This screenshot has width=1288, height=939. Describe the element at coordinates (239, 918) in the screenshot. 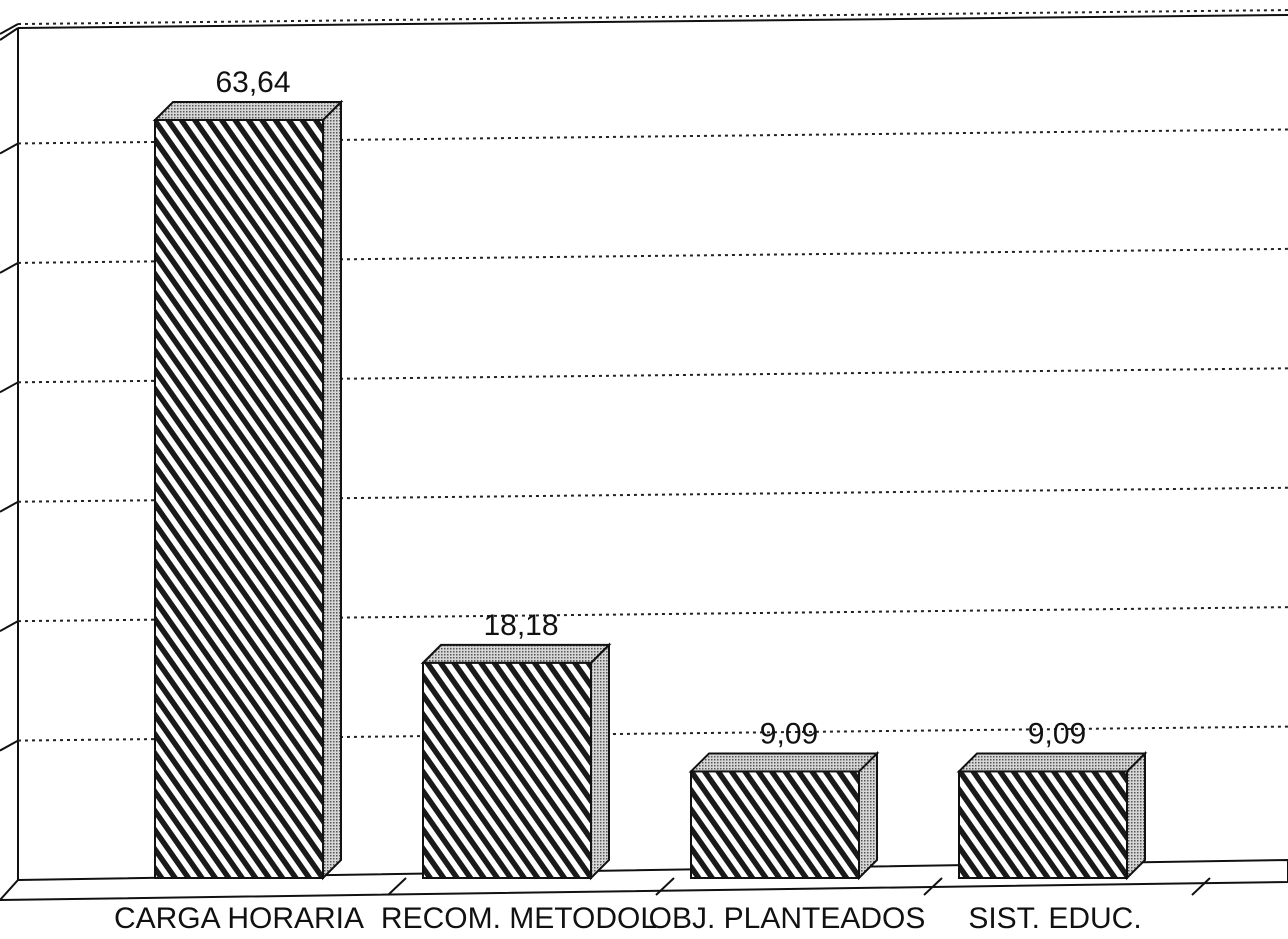

I see `category-label: CARGA HORARIA` at that location.